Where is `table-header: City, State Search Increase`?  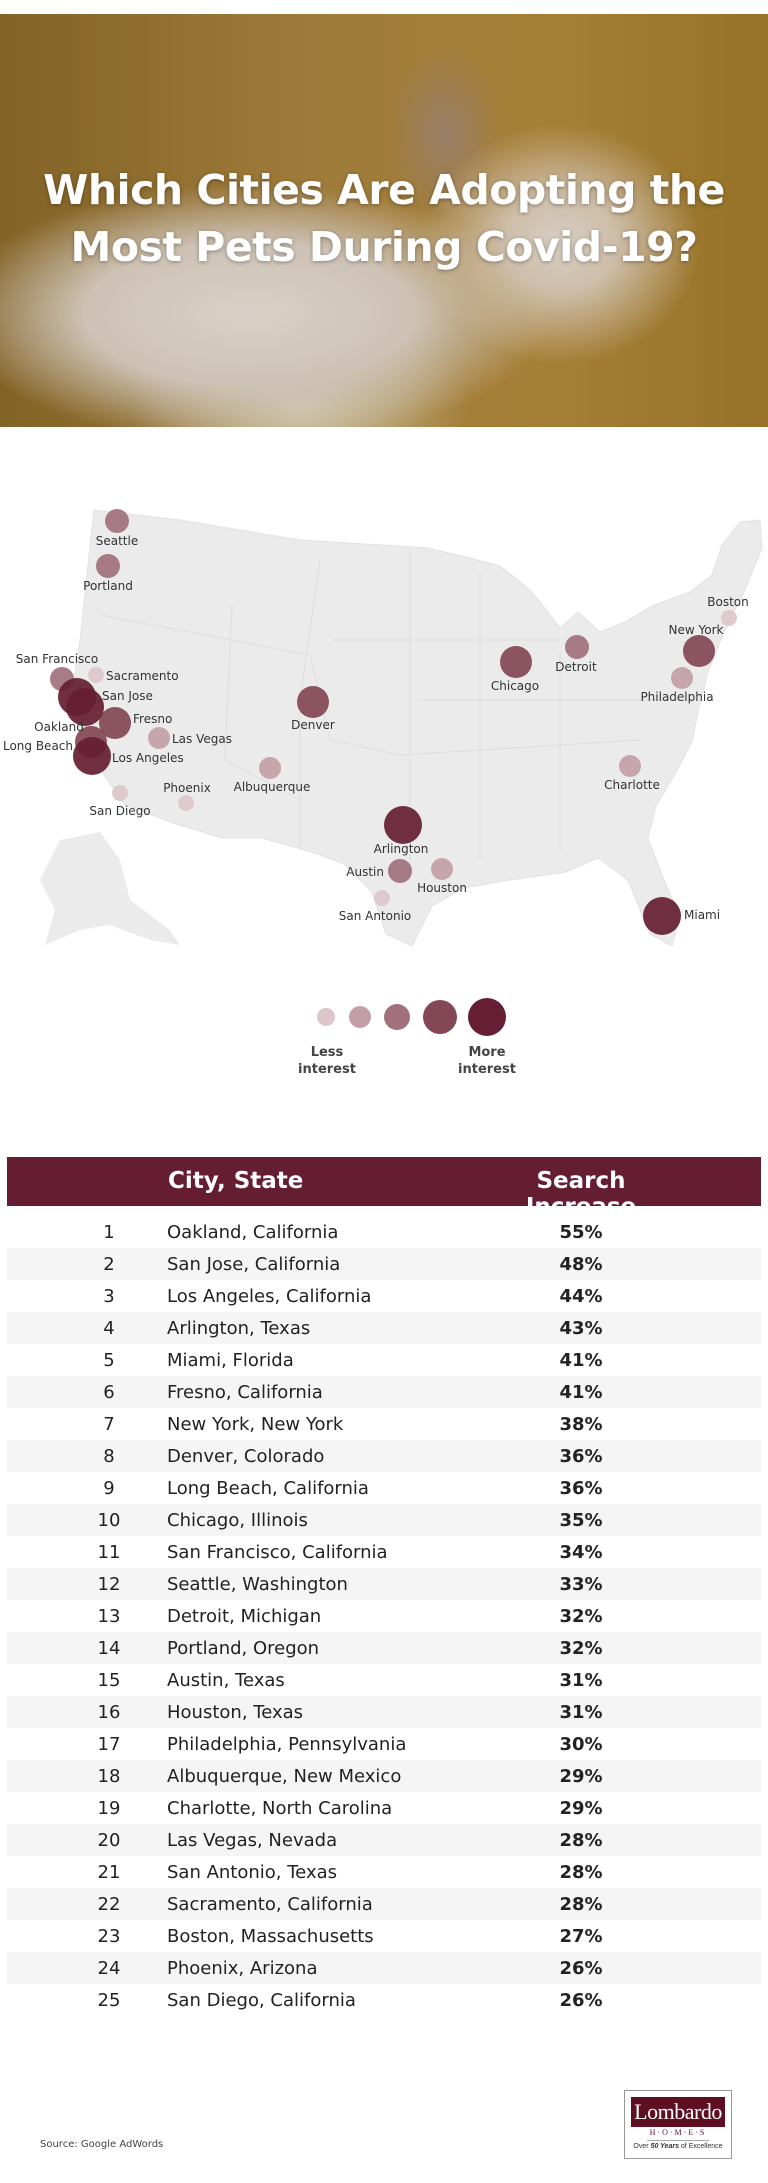 table-header: City, State Search Increase is located at coordinates (384, 1188).